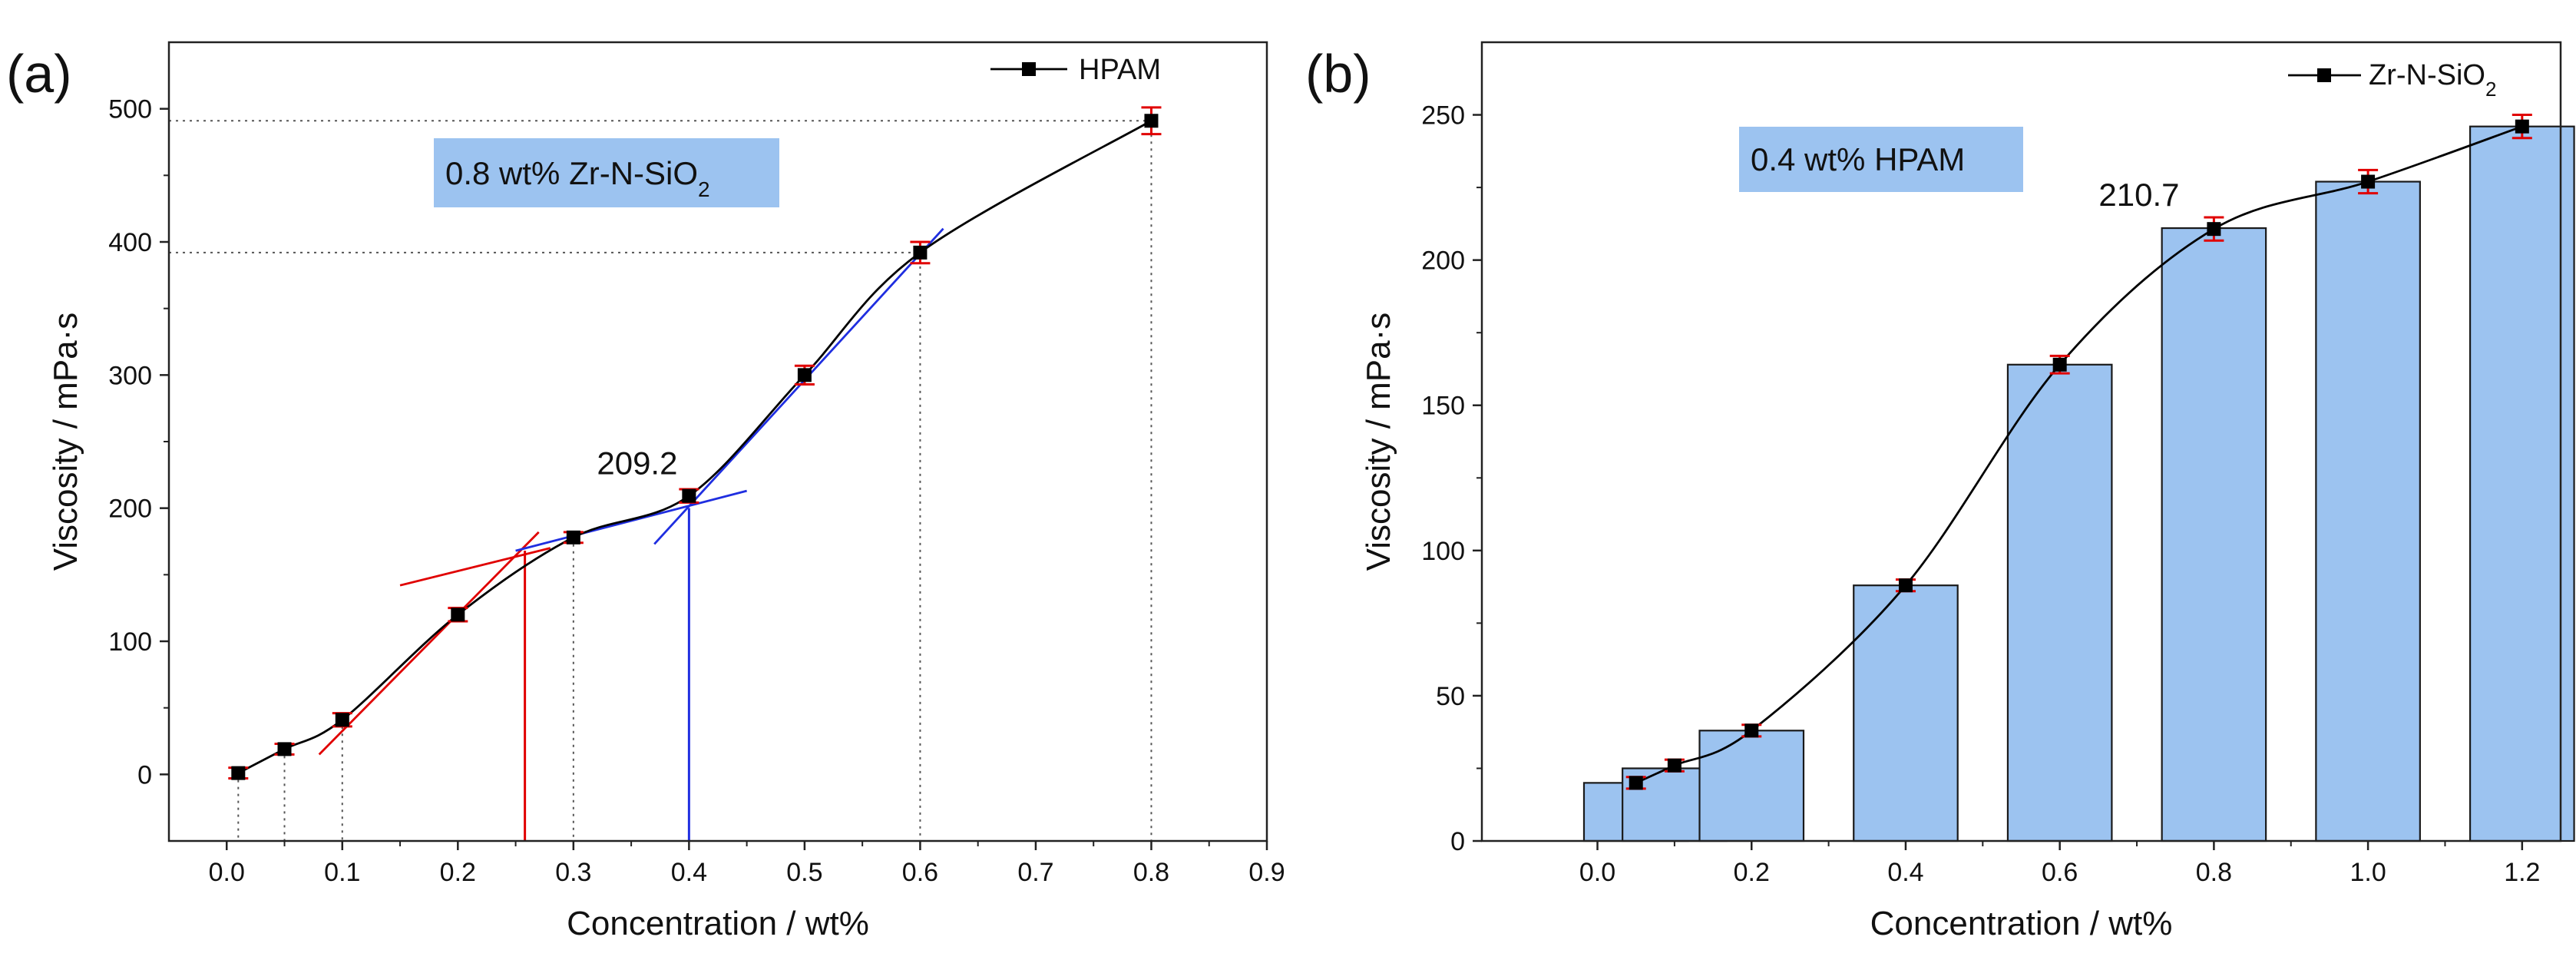 This screenshot has width=2576, height=960. What do you see at coordinates (2490, 89) in the screenshot?
I see `legend-label-subscript: 2` at bounding box center [2490, 89].